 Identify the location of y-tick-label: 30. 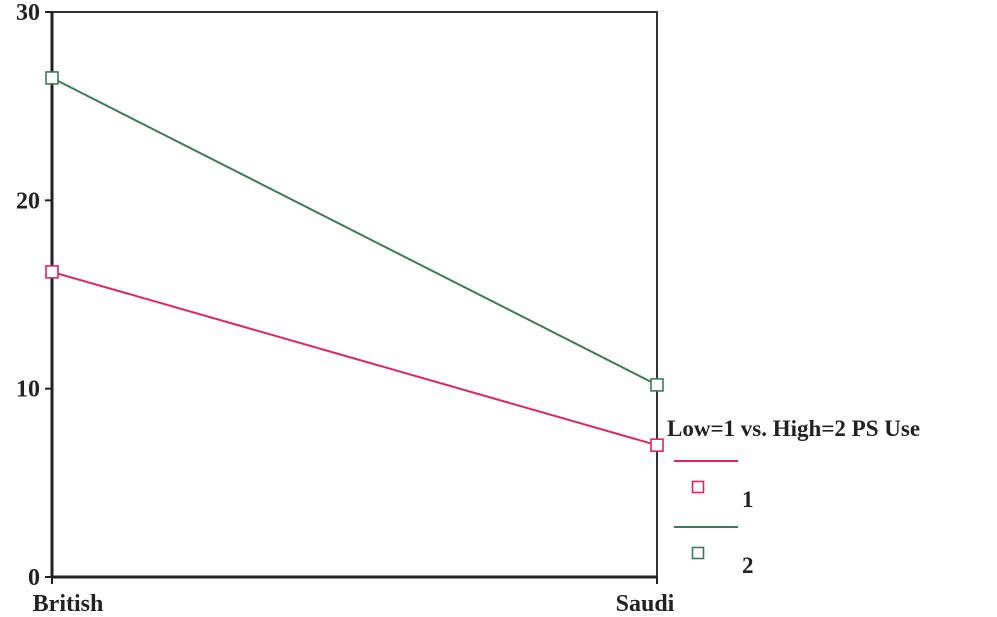
(28, 13).